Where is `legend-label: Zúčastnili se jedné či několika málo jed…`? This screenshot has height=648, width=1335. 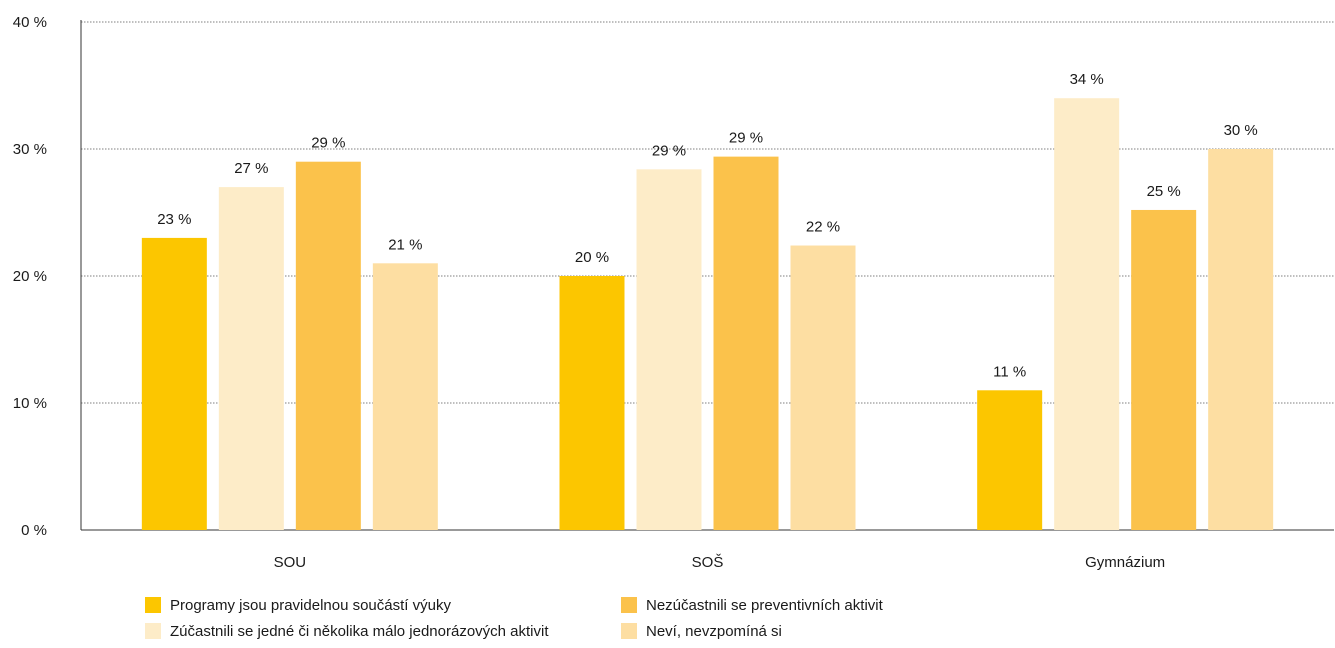
legend-label: Zúčastnili se jedné či několika málo jed… is located at coordinates (359, 631).